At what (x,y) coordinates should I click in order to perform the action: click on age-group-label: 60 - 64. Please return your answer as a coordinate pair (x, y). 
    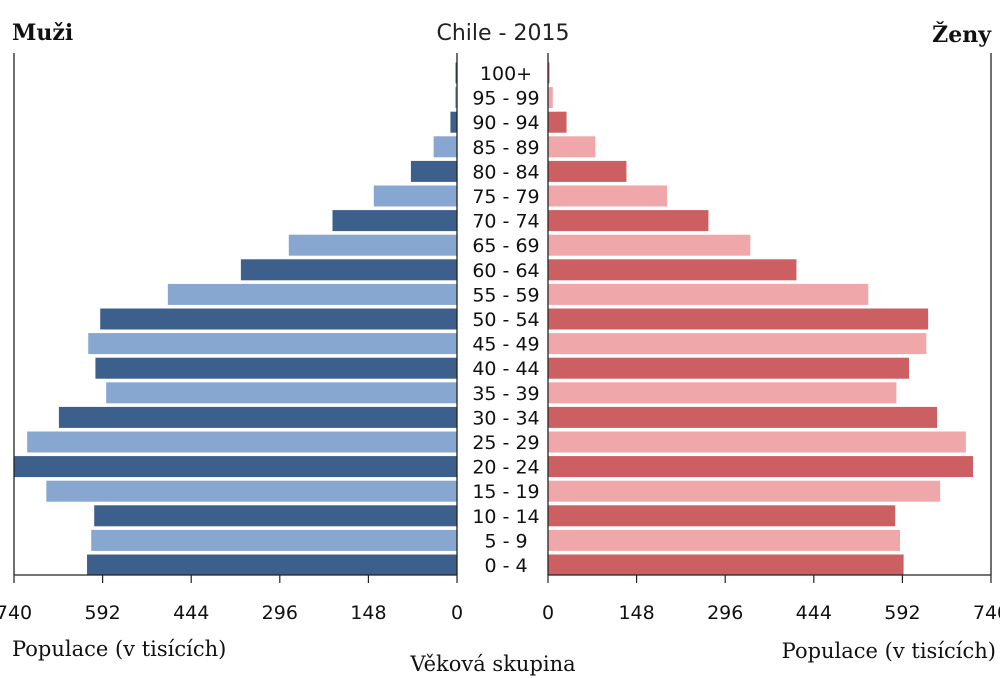
    Looking at the image, I should click on (505, 271).